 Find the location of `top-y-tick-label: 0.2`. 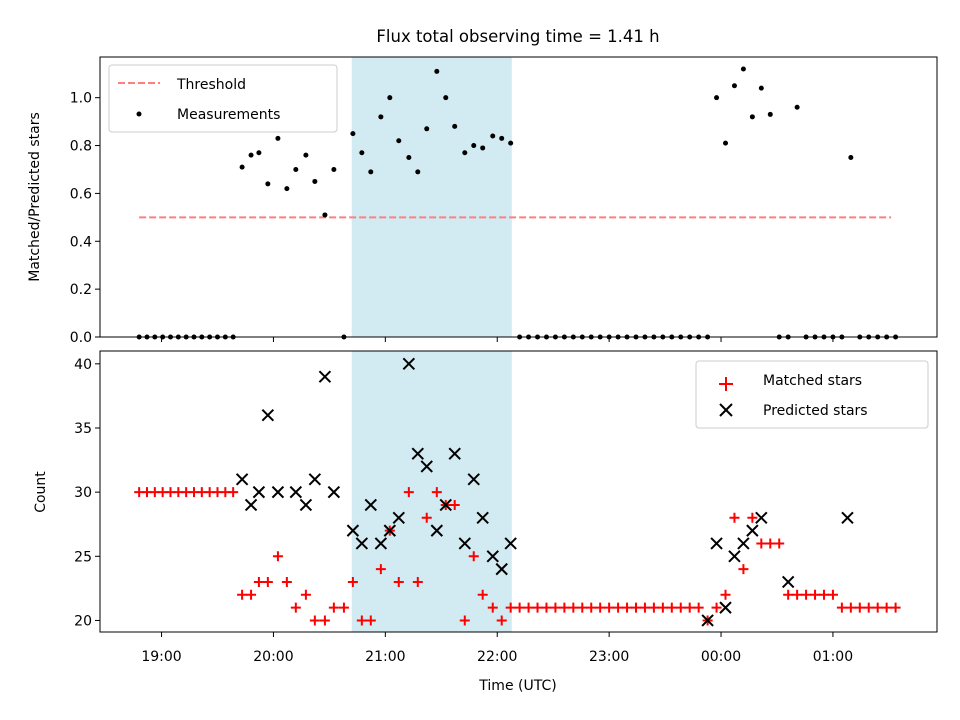

top-y-tick-label: 0.2 is located at coordinates (81, 290).